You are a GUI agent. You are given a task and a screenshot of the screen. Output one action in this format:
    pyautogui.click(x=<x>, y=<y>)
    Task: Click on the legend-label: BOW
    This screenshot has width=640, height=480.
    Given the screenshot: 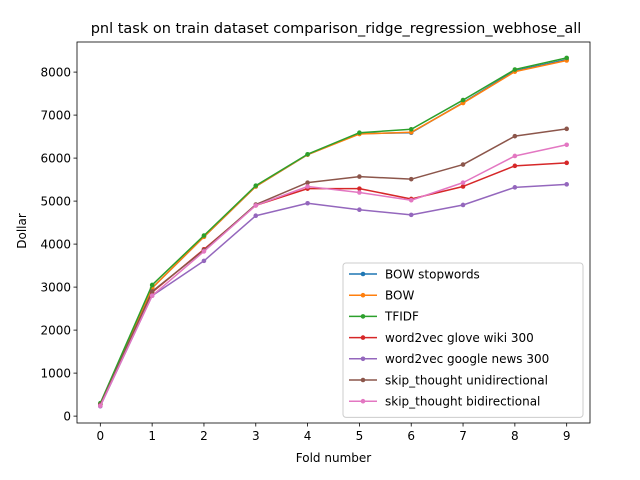 What is the action you would take?
    pyautogui.click(x=399, y=296)
    